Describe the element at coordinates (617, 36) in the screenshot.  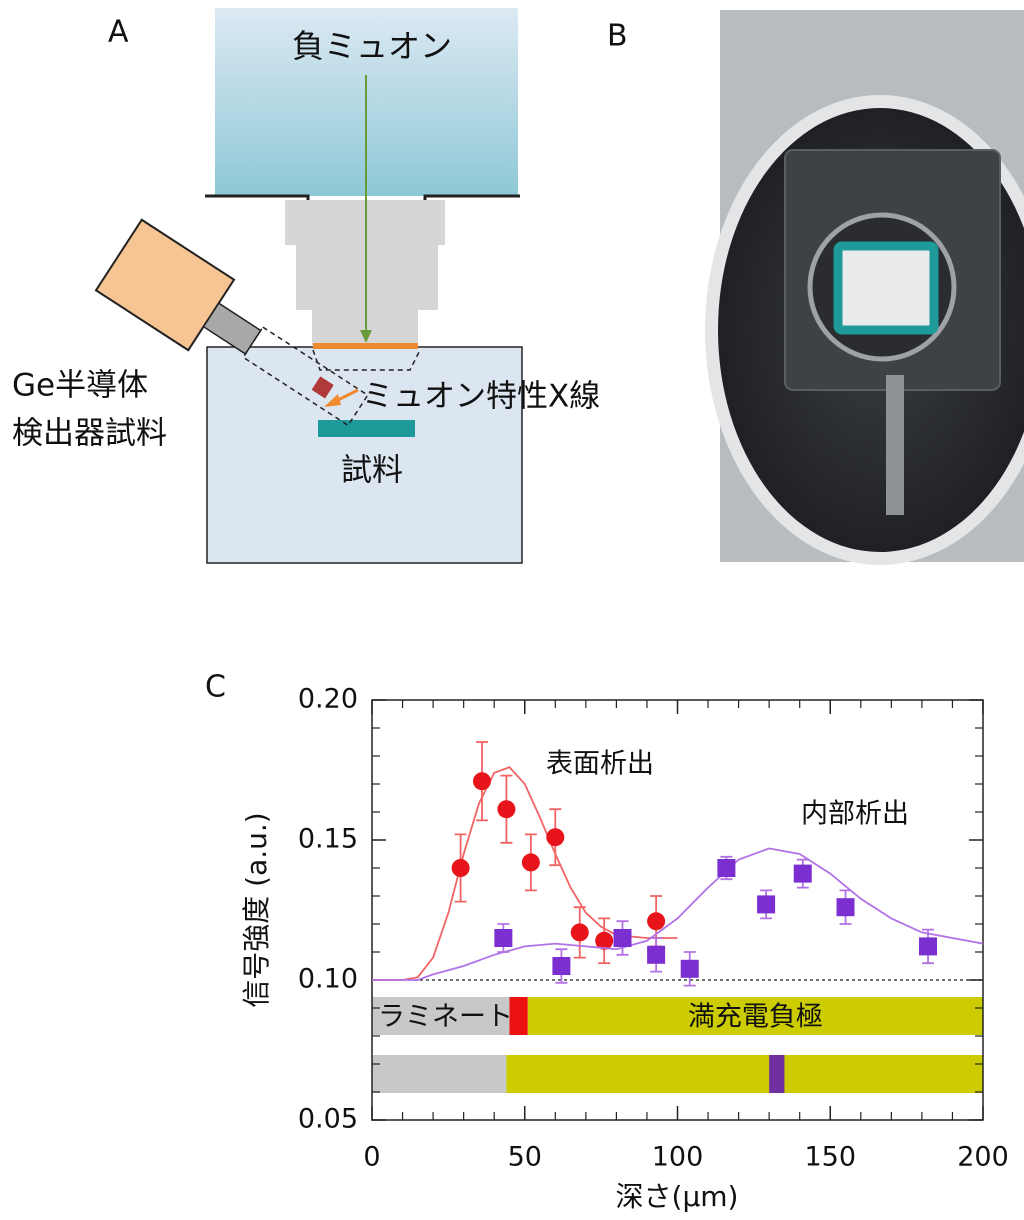
I see `panel-label: B` at that location.